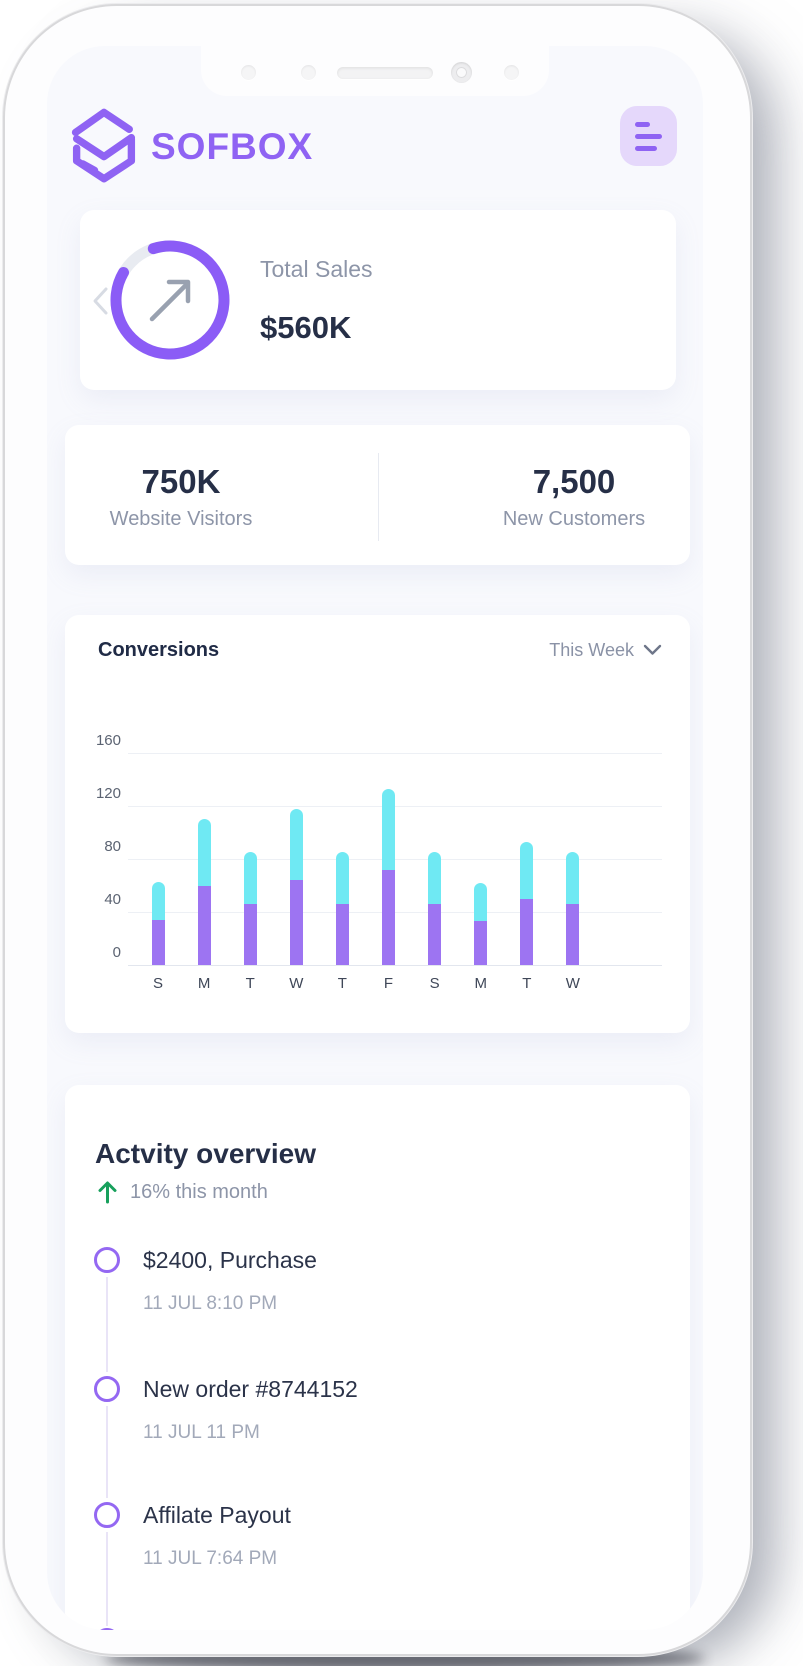 Image resolution: width=803 pixels, height=1666 pixels. What do you see at coordinates (316, 269) in the screenshot?
I see `sales-label: Total Sales` at bounding box center [316, 269].